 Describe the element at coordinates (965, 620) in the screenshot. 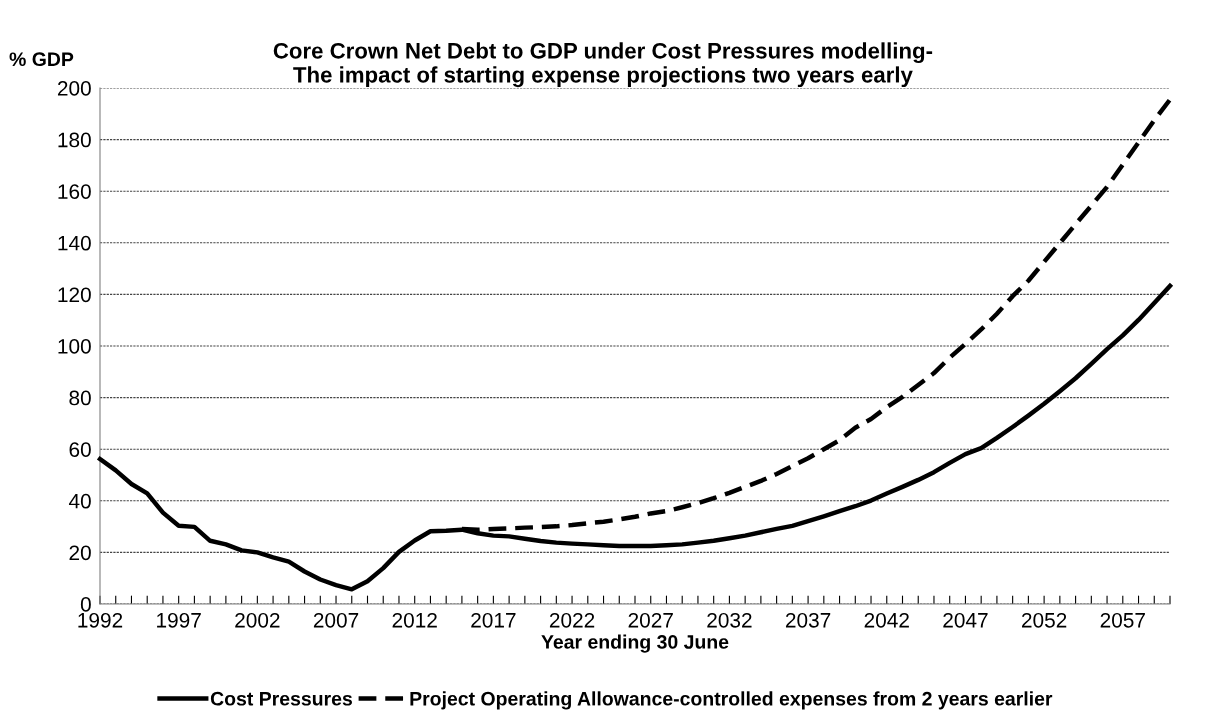

I see `x-tick-label: 2047` at that location.